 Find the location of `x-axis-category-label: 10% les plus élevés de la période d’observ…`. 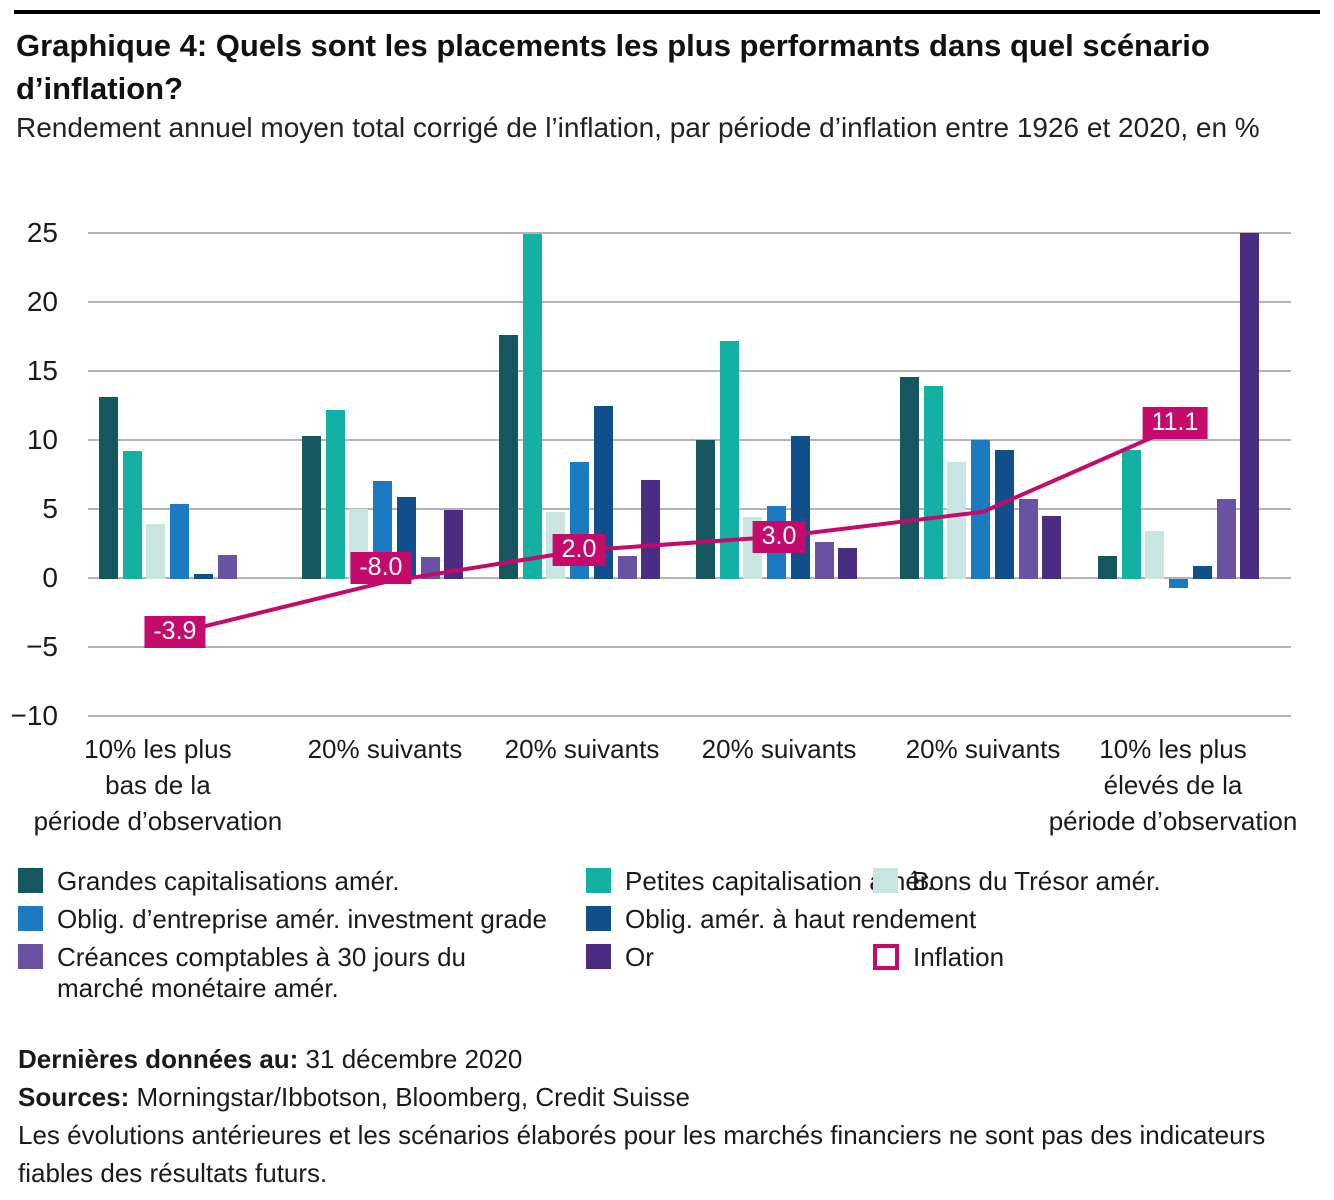

x-axis-category-label: 10% les plus élevés de la période d’observ… is located at coordinates (1173, 785).